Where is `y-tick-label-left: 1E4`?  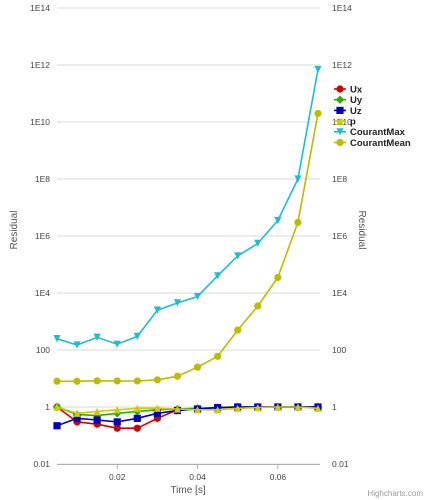
y-tick-label-left: 1E4 is located at coordinates (42, 293).